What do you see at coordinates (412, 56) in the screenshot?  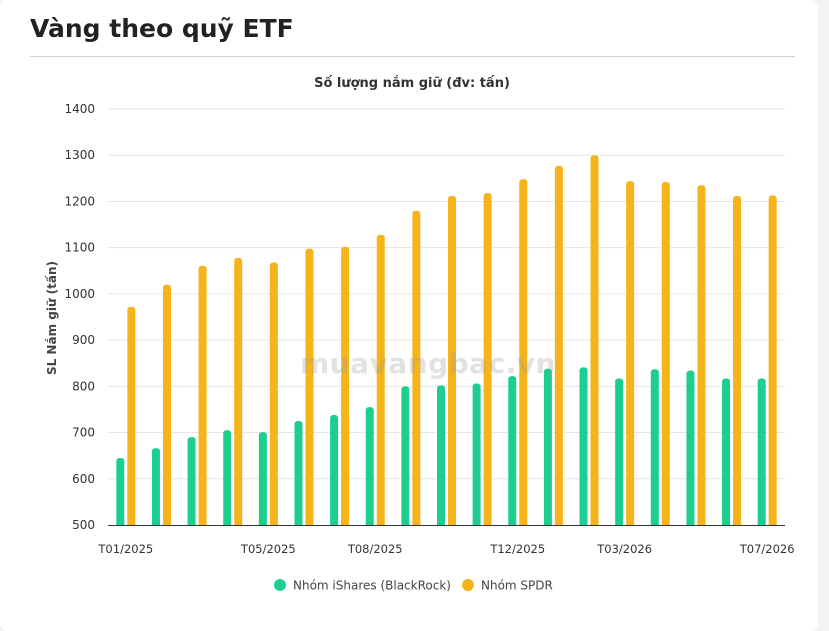 I see `title-divider` at bounding box center [412, 56].